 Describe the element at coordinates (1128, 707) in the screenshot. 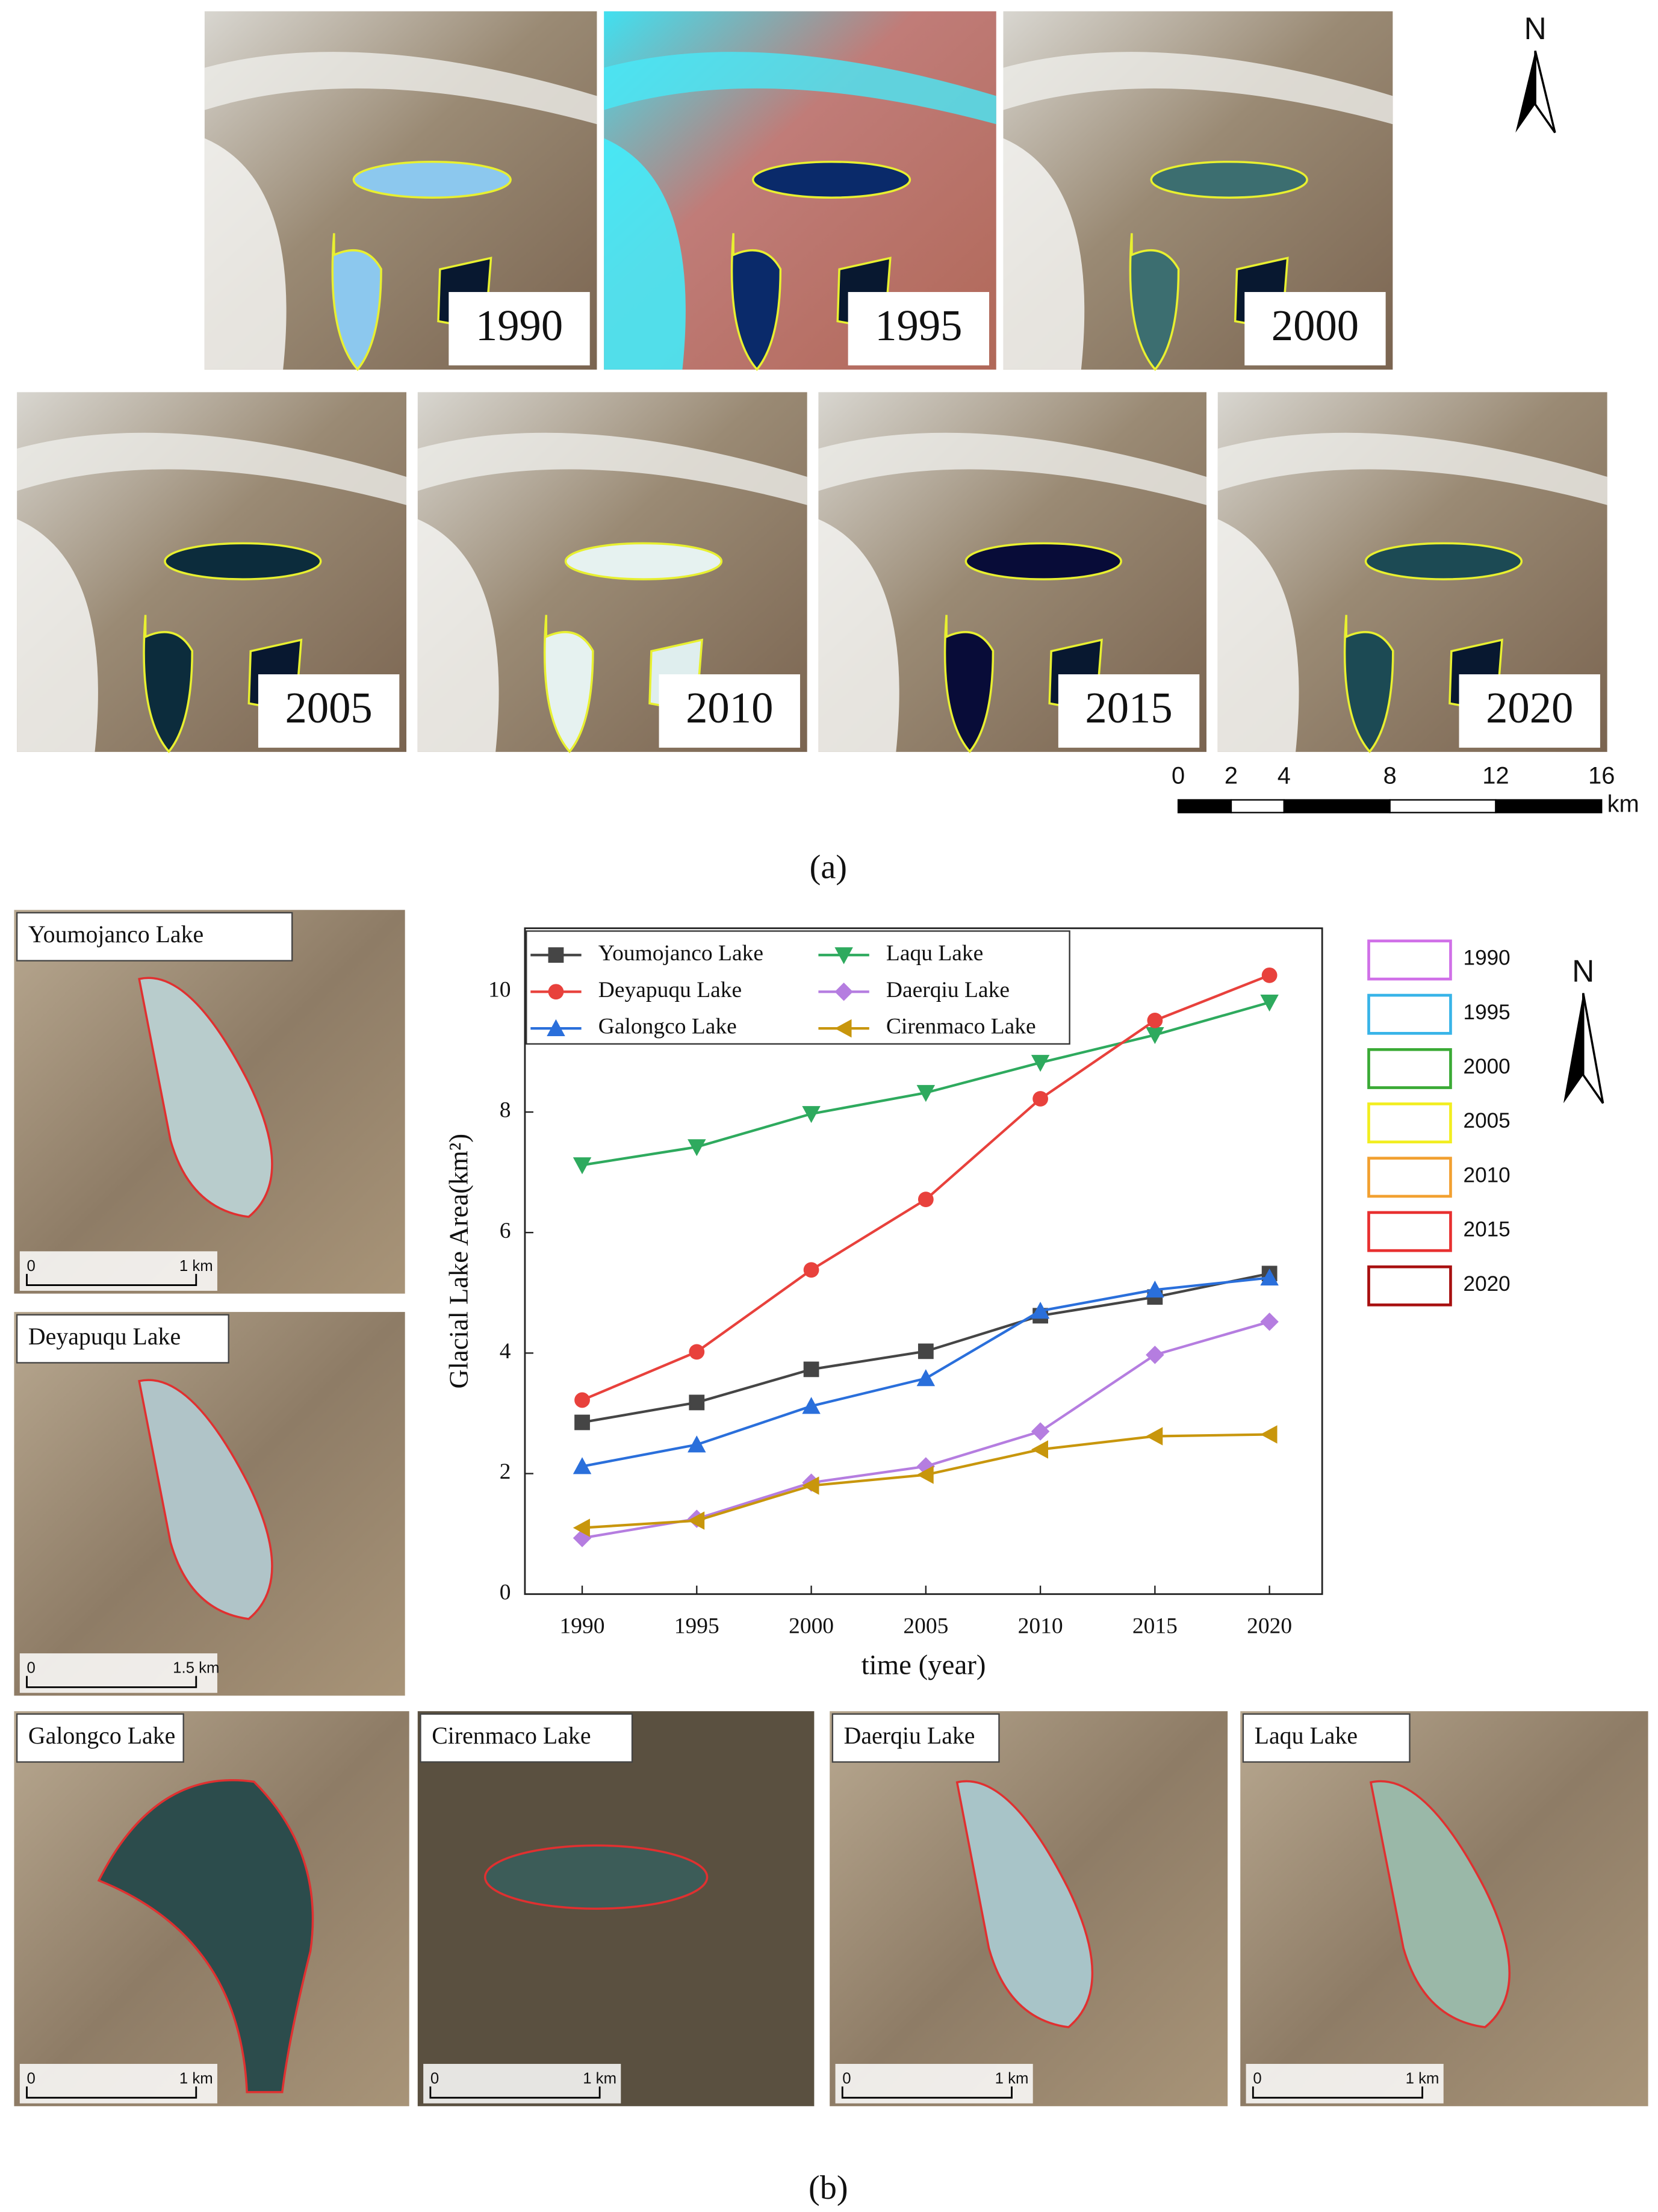

I see `year-label: 2015` at that location.